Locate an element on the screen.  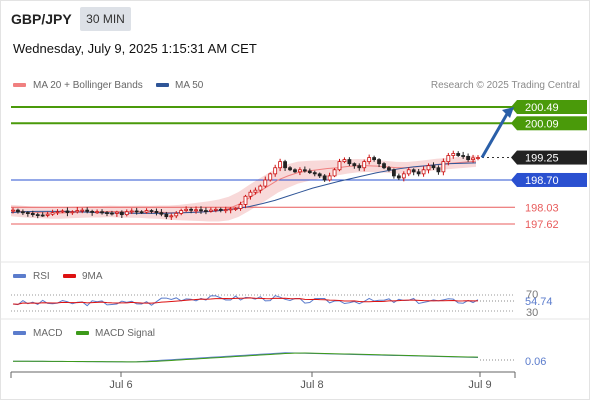
macd-swatch is located at coordinates (19, 333).